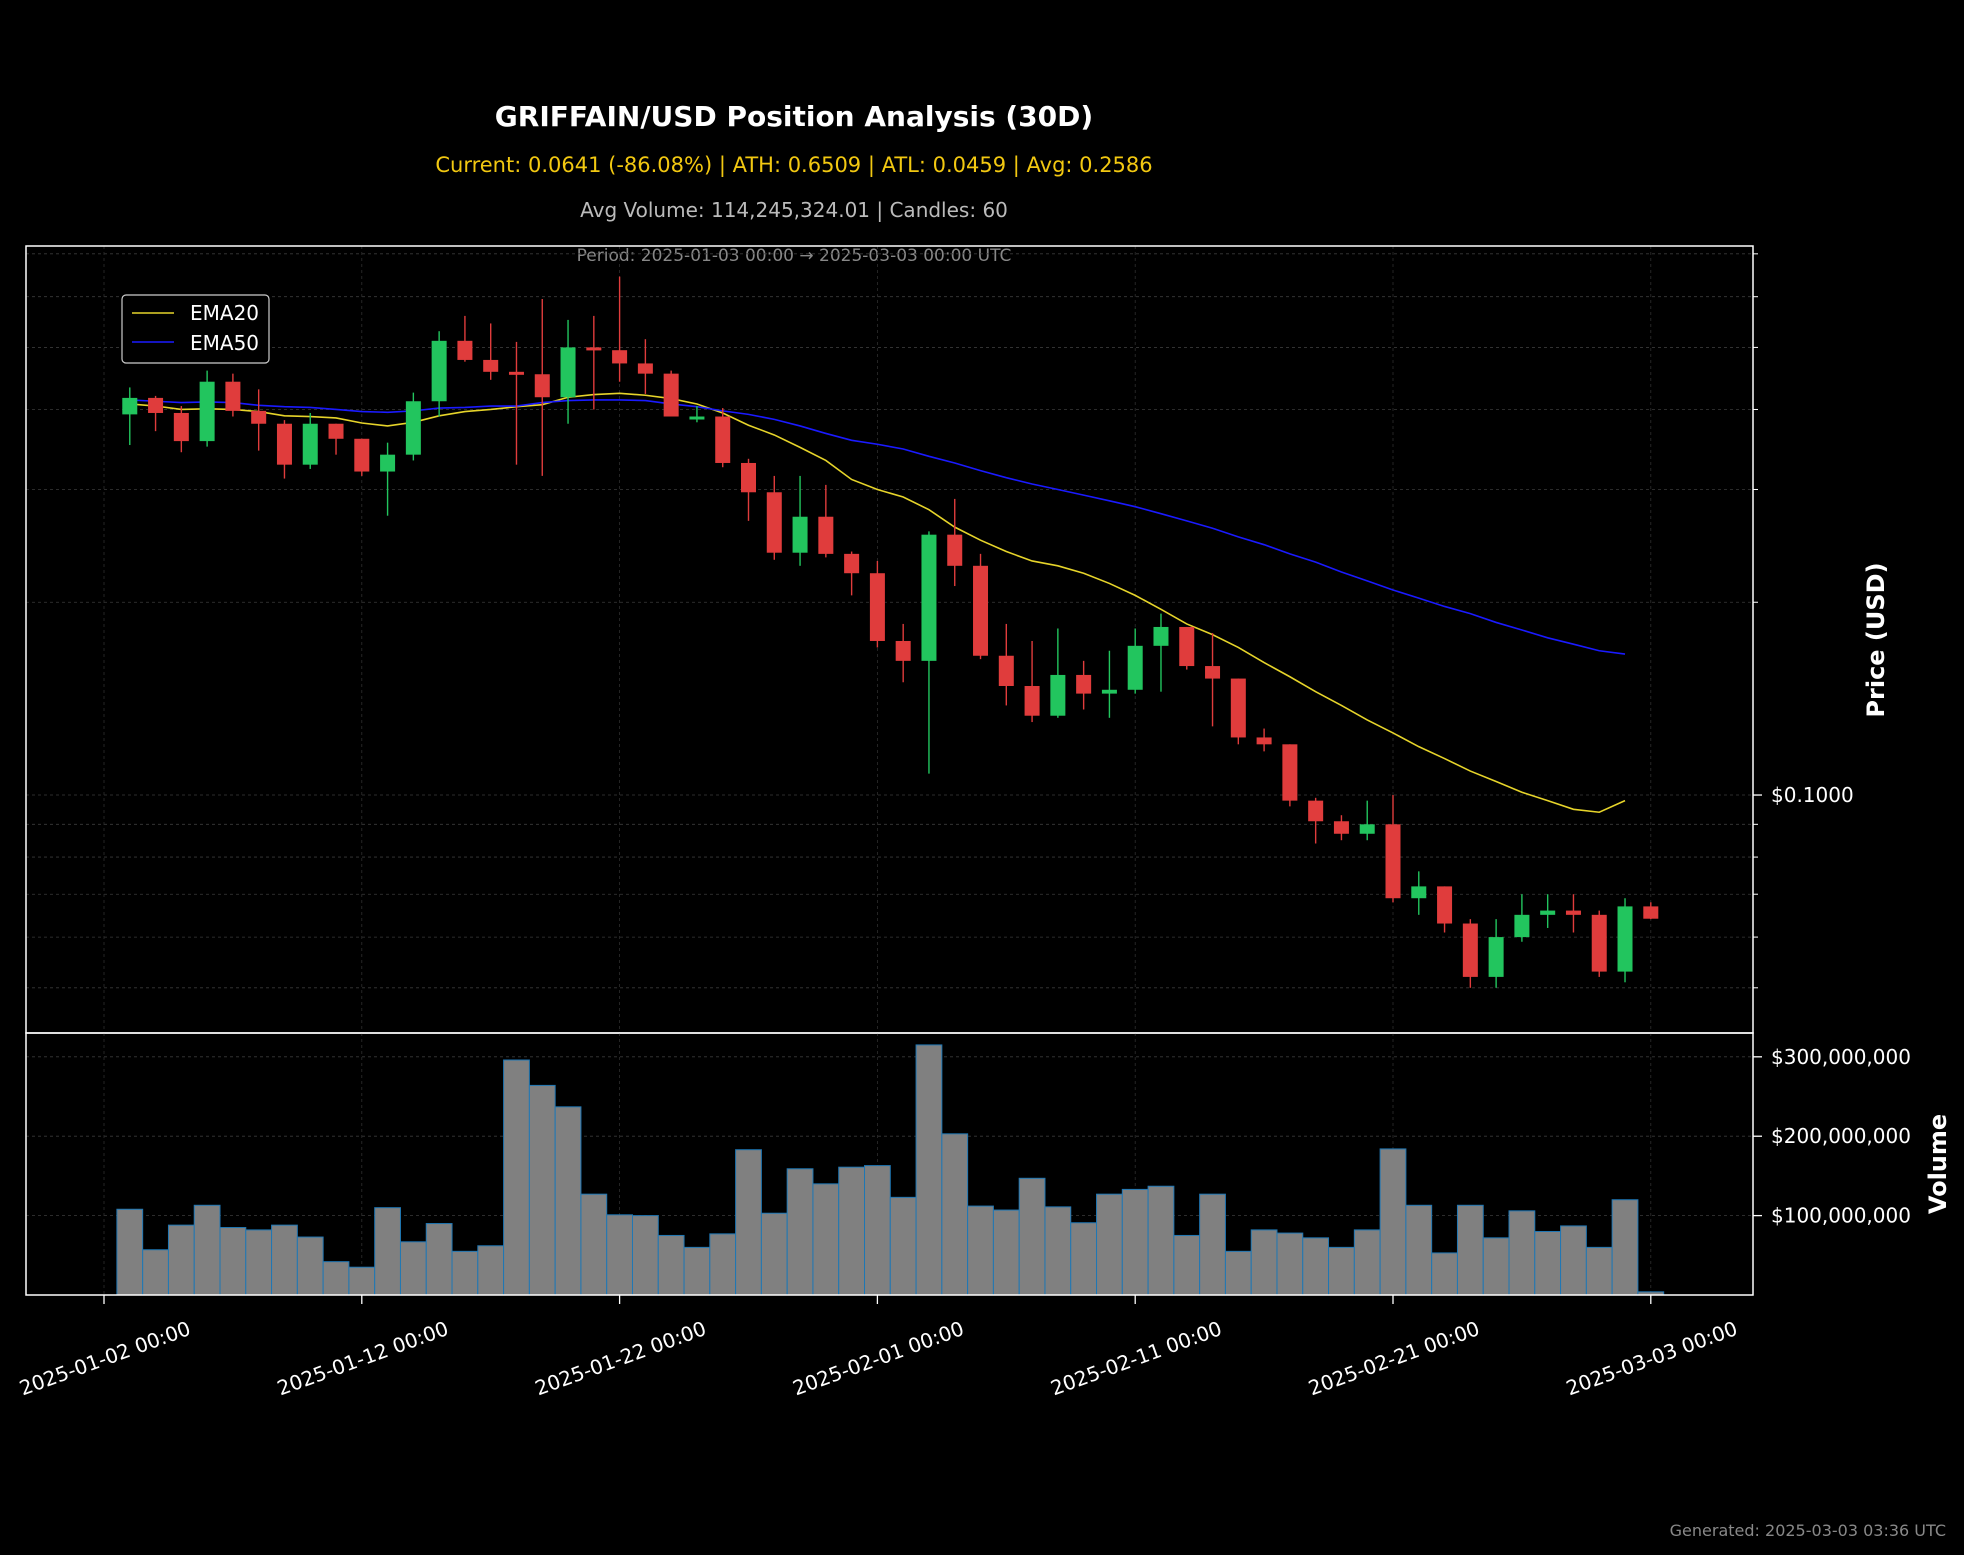 The width and height of the screenshot is (1964, 1555). I want to click on chart-title: GRIFFAIN/USD Position Analysis (30D), so click(794, 116).